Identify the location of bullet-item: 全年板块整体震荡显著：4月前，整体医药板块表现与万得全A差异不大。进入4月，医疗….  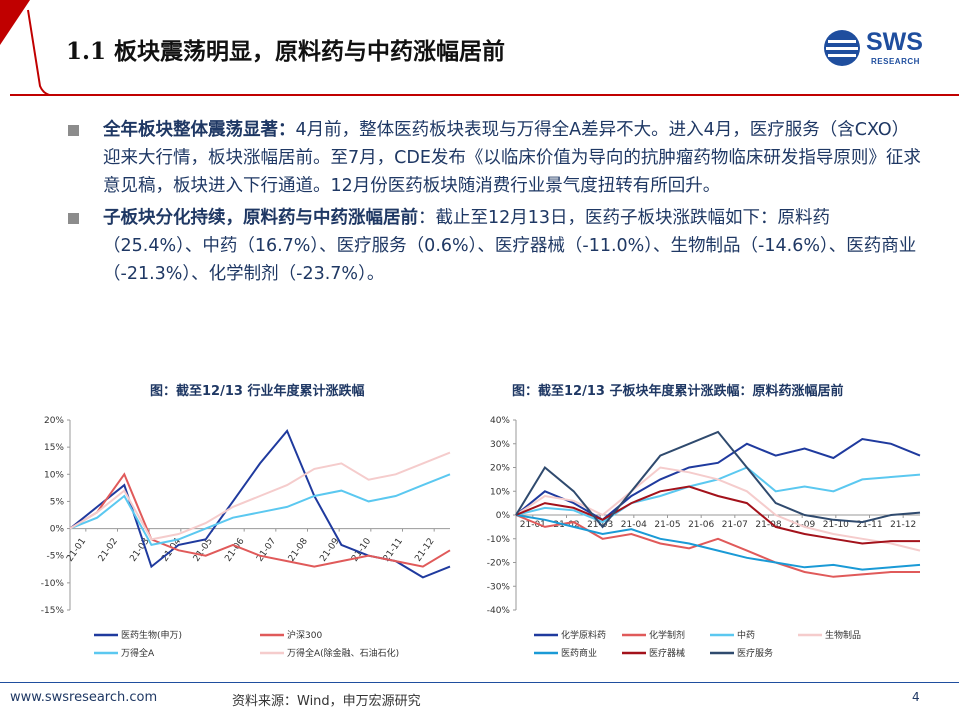
(496, 158).